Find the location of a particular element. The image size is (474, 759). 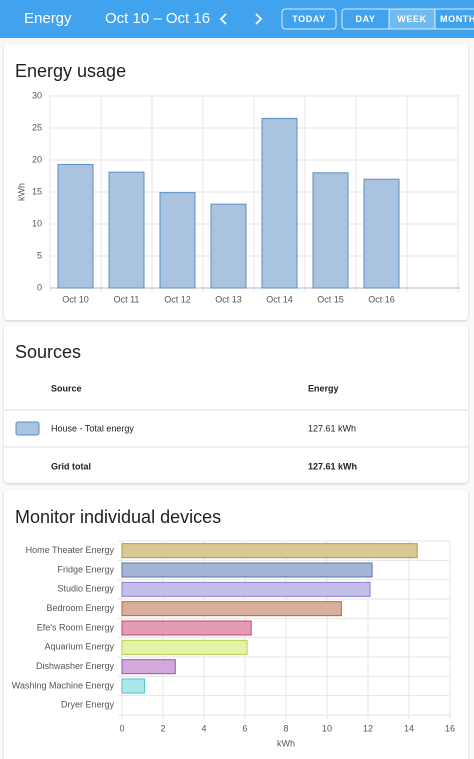

y-axis-label: kWh is located at coordinates (21, 192).